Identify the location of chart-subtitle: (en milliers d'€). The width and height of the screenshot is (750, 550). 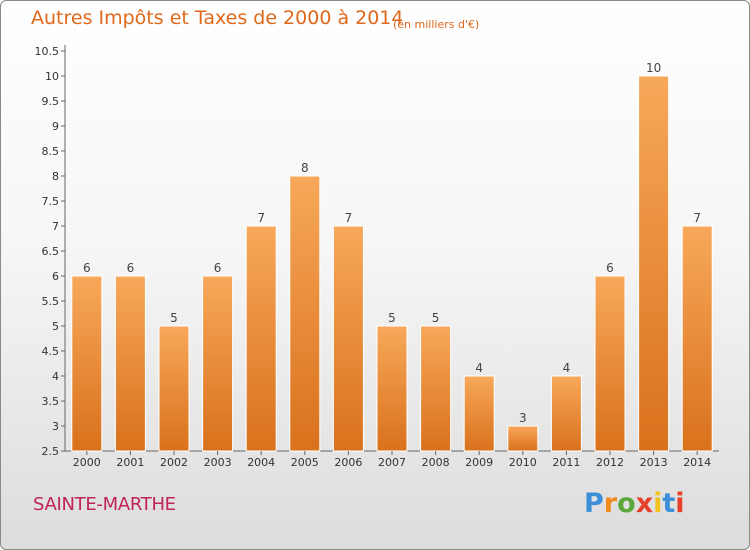
(436, 24).